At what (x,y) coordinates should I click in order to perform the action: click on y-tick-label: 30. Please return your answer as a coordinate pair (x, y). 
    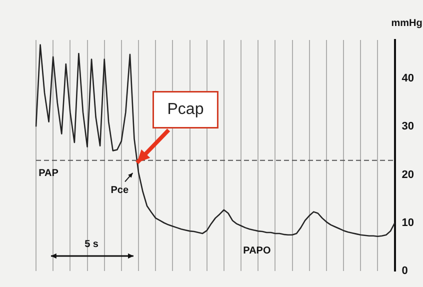
    Looking at the image, I should click on (408, 126).